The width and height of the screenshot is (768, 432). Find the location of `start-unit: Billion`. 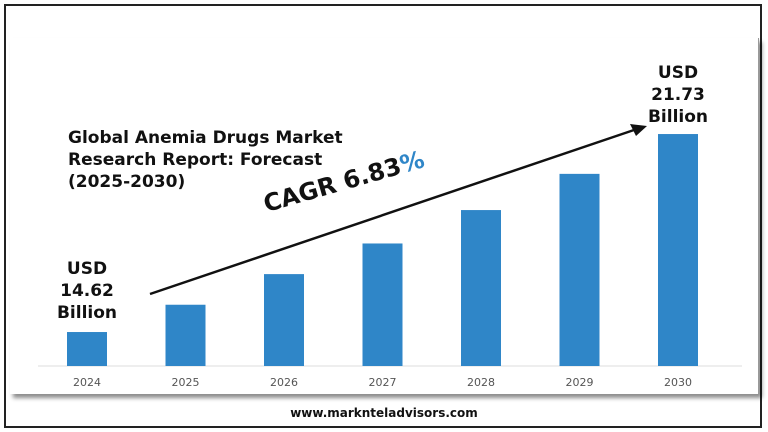

start-unit: Billion is located at coordinates (87, 313).